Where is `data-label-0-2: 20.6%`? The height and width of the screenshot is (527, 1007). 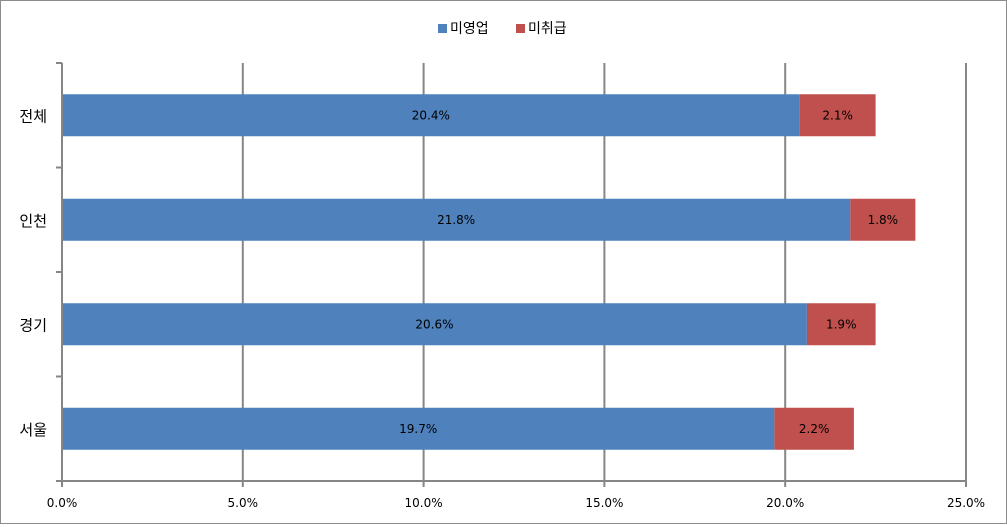 data-label-0-2: 20.6% is located at coordinates (434, 324).